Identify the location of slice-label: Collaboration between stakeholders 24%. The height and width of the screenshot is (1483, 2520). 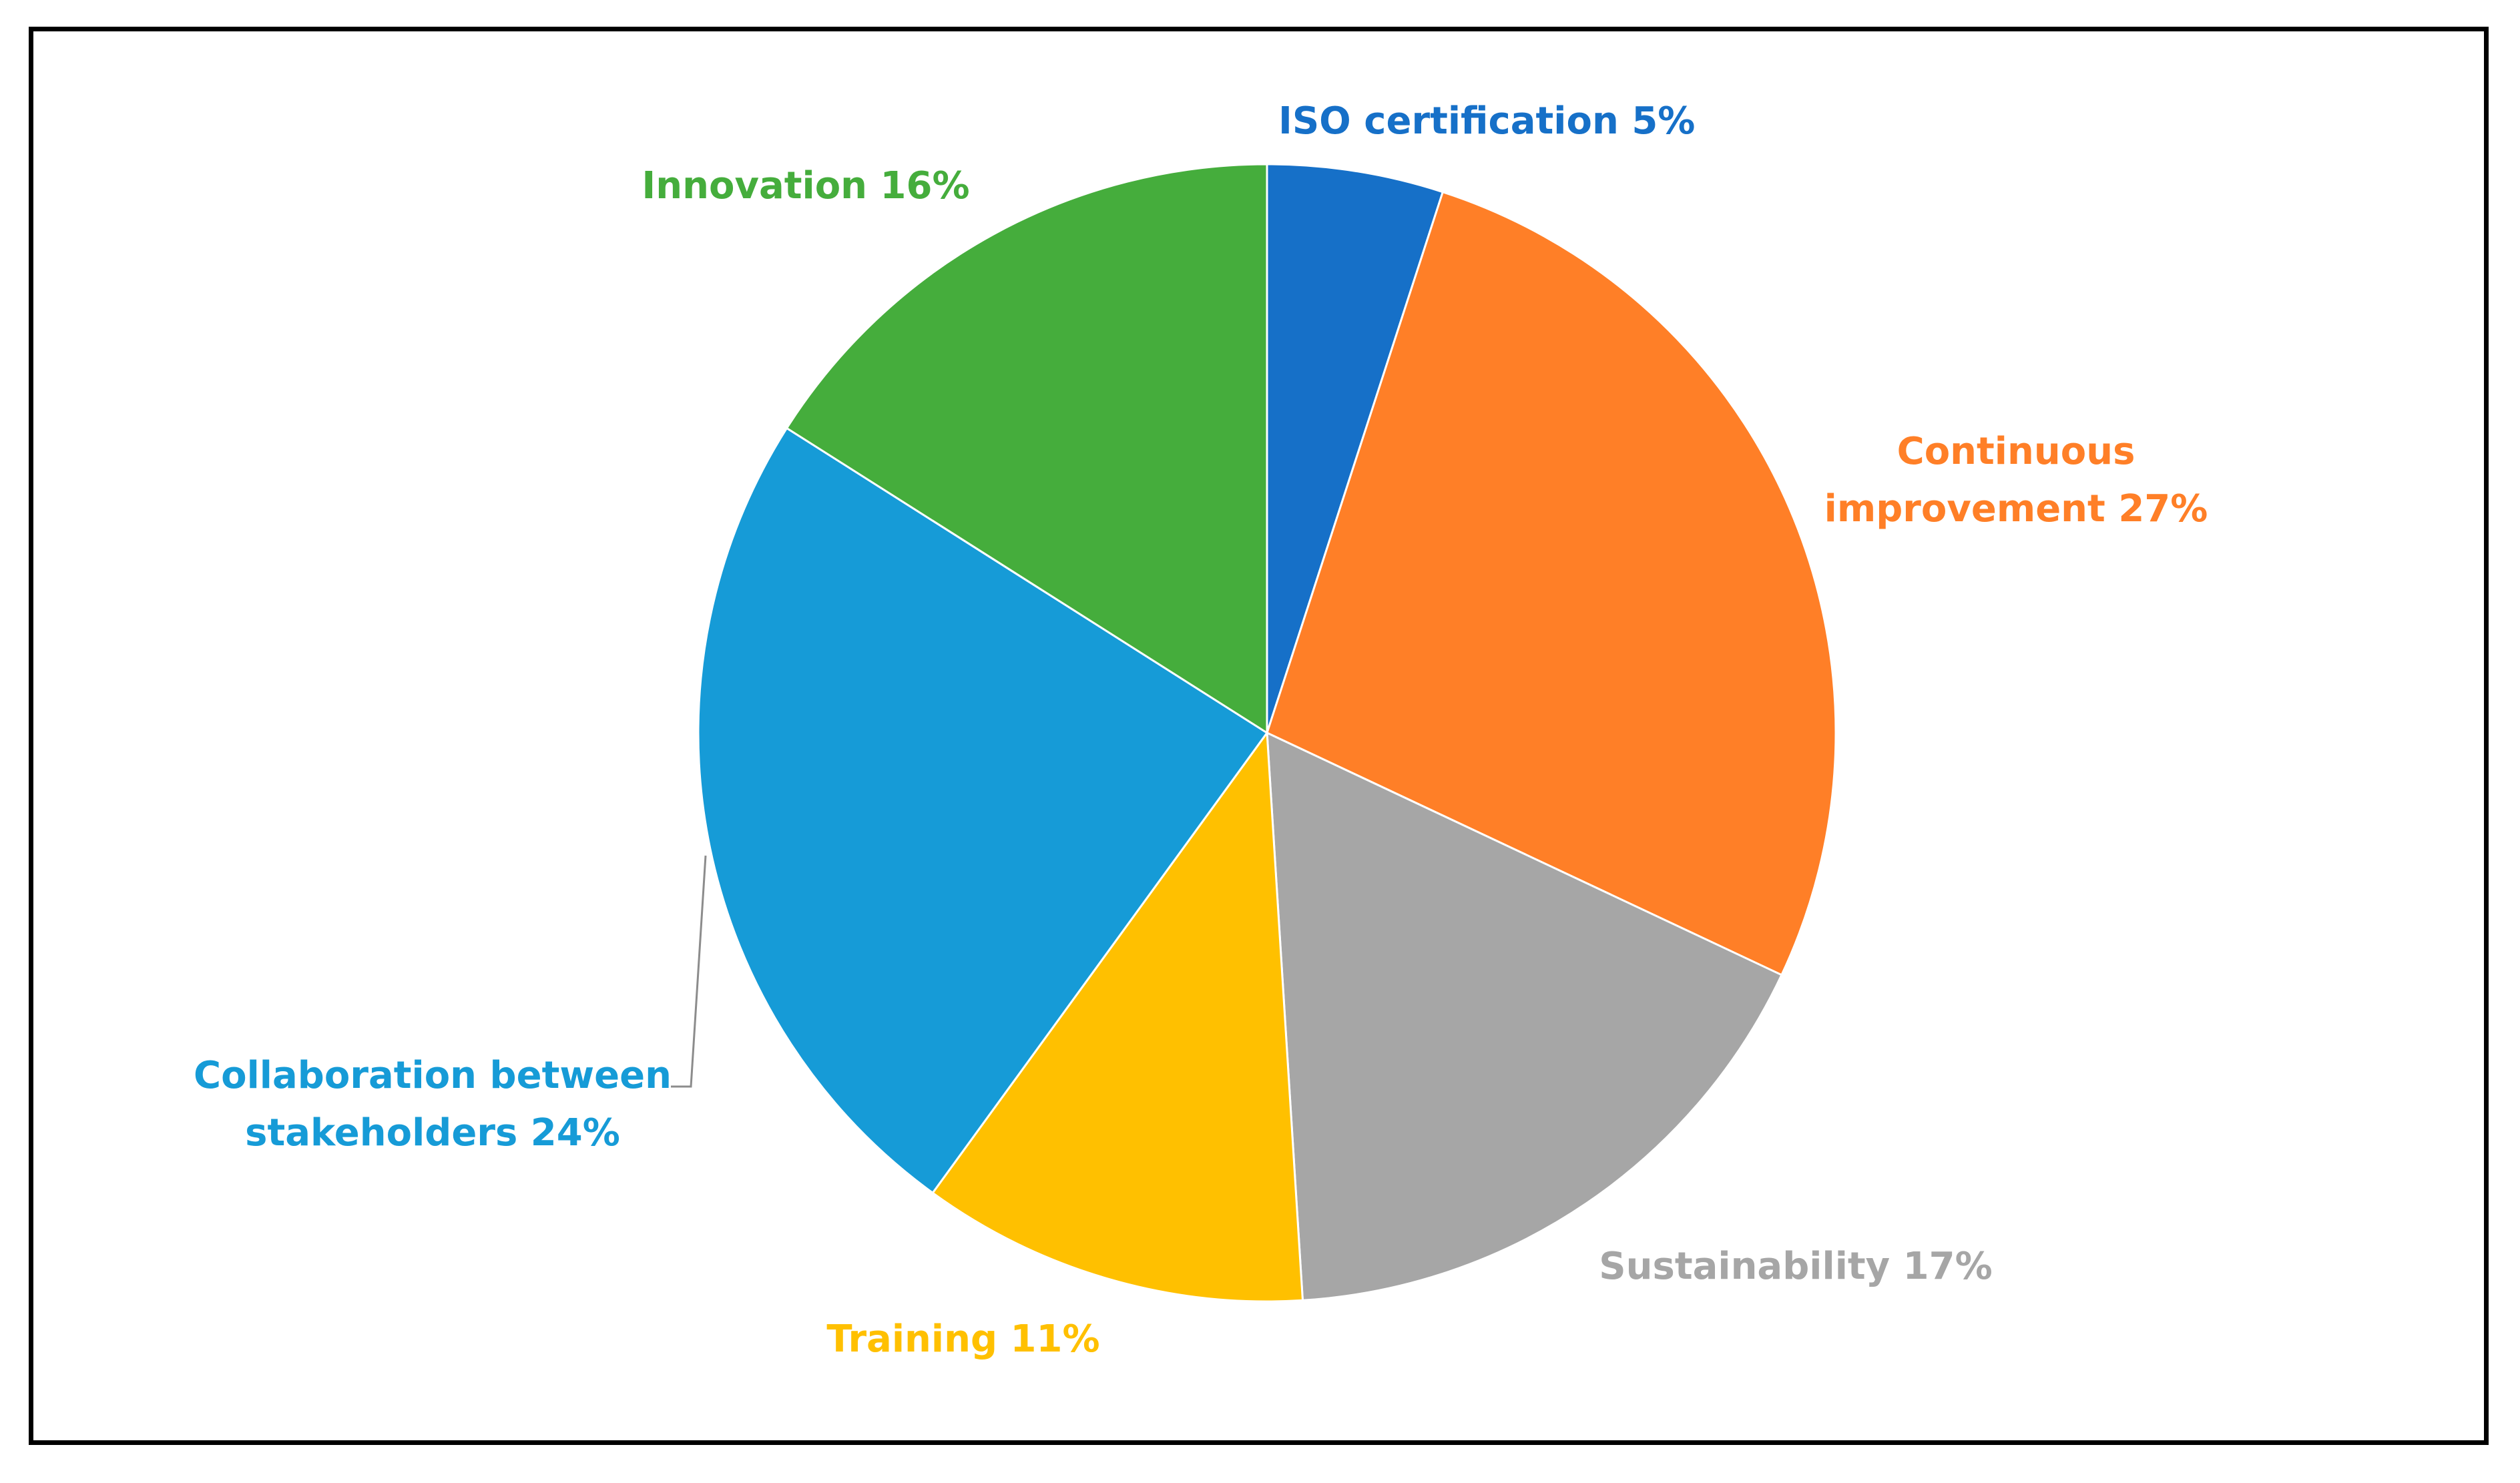
(433, 1104).